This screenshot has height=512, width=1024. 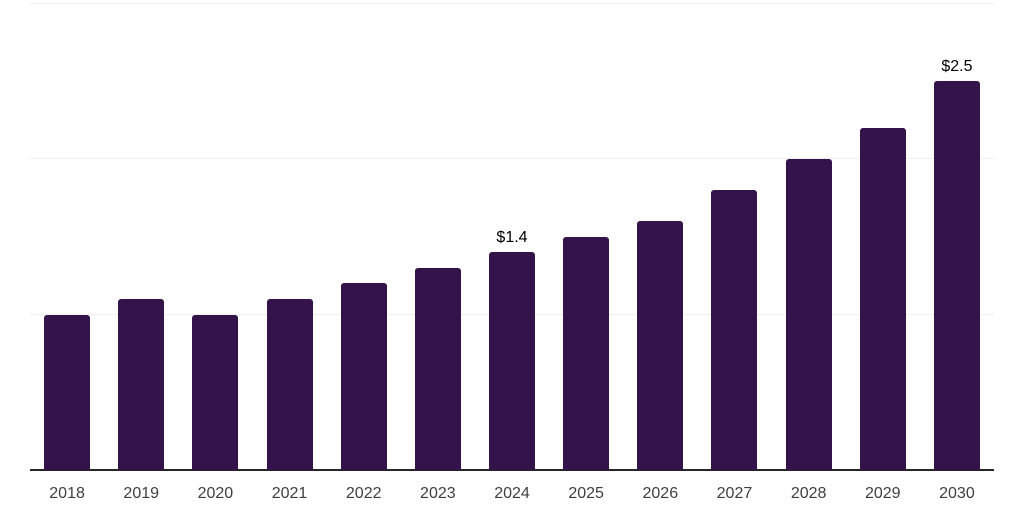 What do you see at coordinates (289, 493) in the screenshot?
I see `x-tick-2021: 2021` at bounding box center [289, 493].